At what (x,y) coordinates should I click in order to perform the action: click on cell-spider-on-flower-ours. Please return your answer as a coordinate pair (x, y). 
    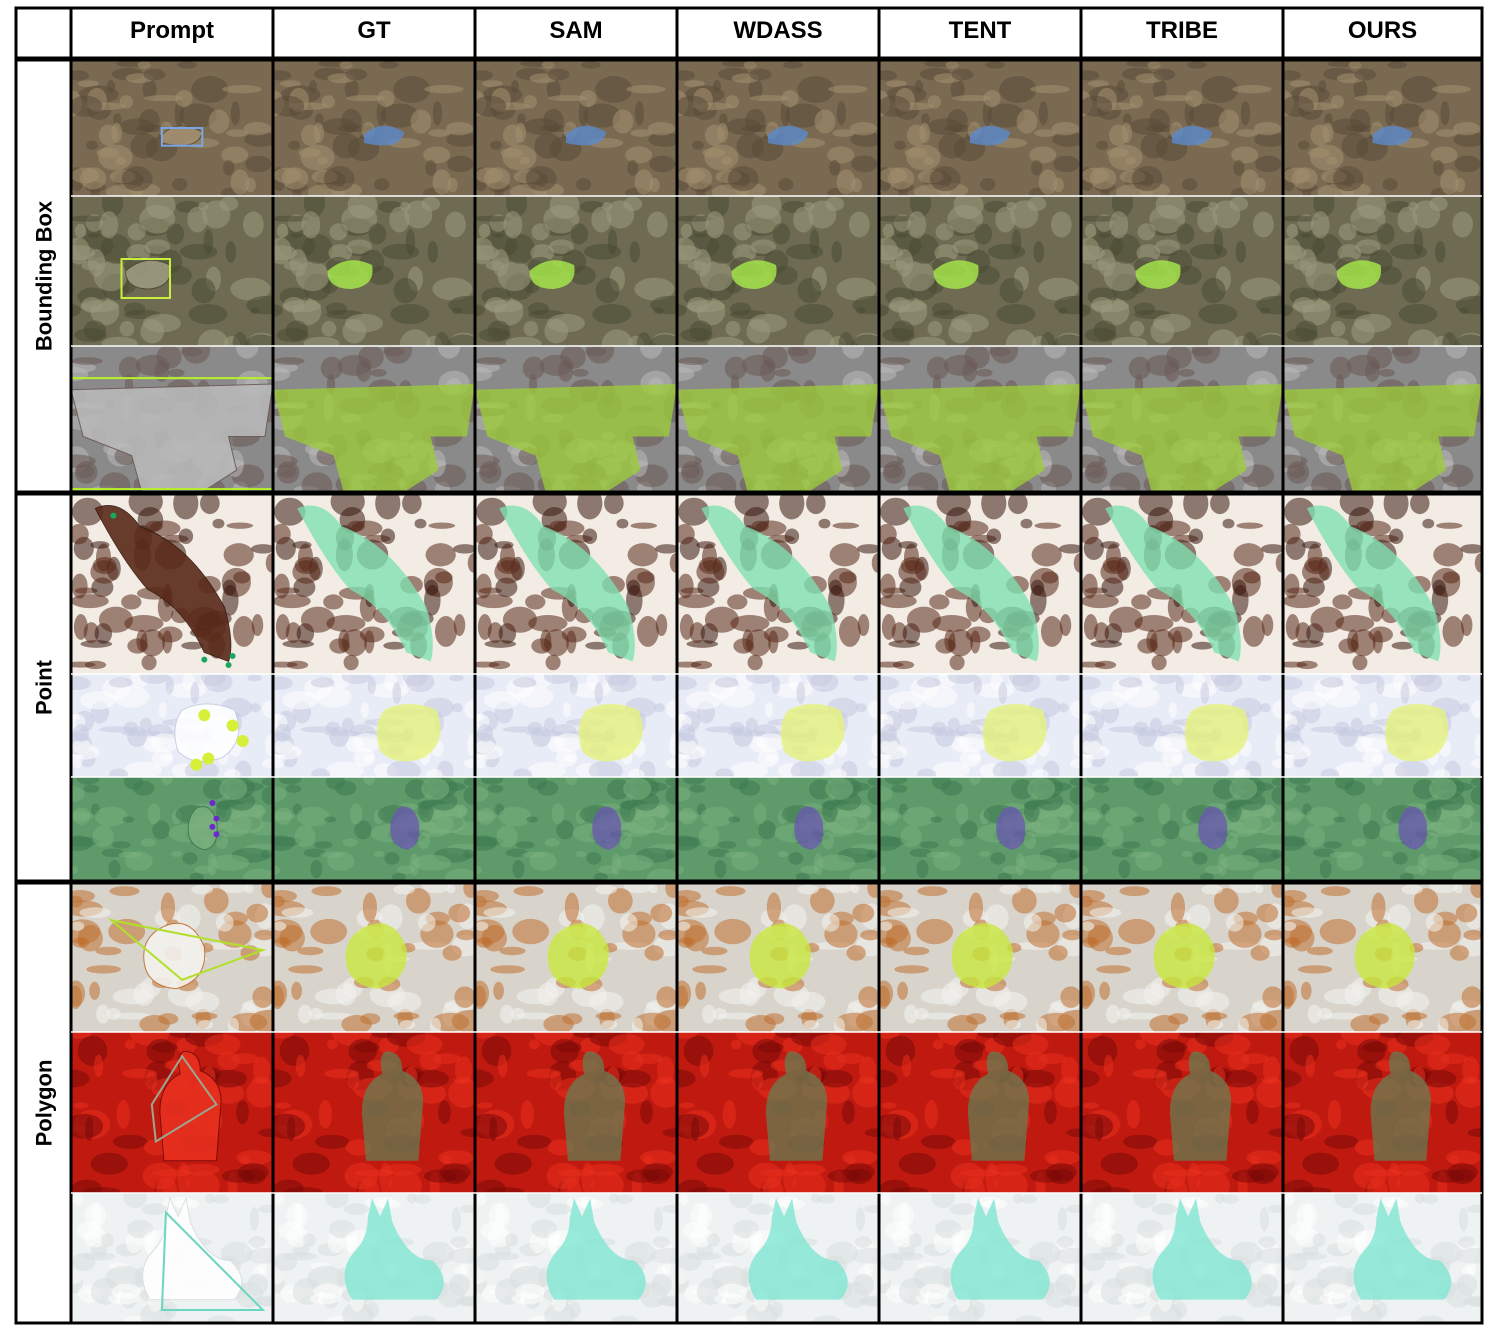
    Looking at the image, I should click on (1382, 957).